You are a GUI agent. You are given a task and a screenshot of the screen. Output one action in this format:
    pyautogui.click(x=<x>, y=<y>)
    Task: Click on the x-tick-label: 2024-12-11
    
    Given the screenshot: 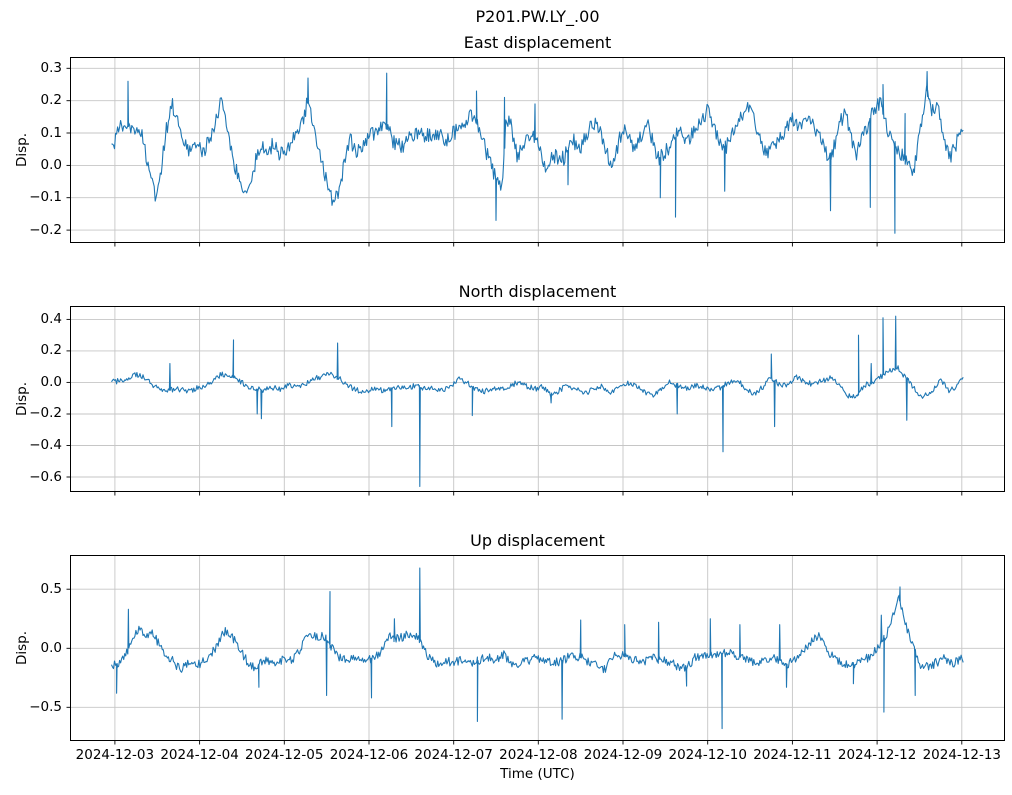 What is the action you would take?
    pyautogui.click(x=792, y=755)
    